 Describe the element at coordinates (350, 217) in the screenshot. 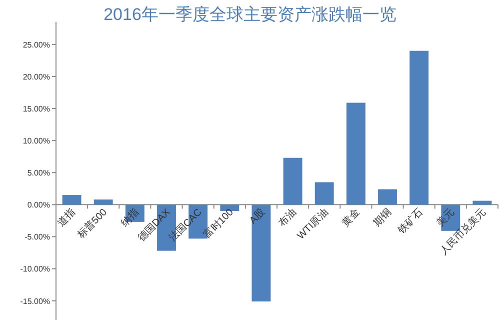

I see `x-tick-label: 黄金` at that location.